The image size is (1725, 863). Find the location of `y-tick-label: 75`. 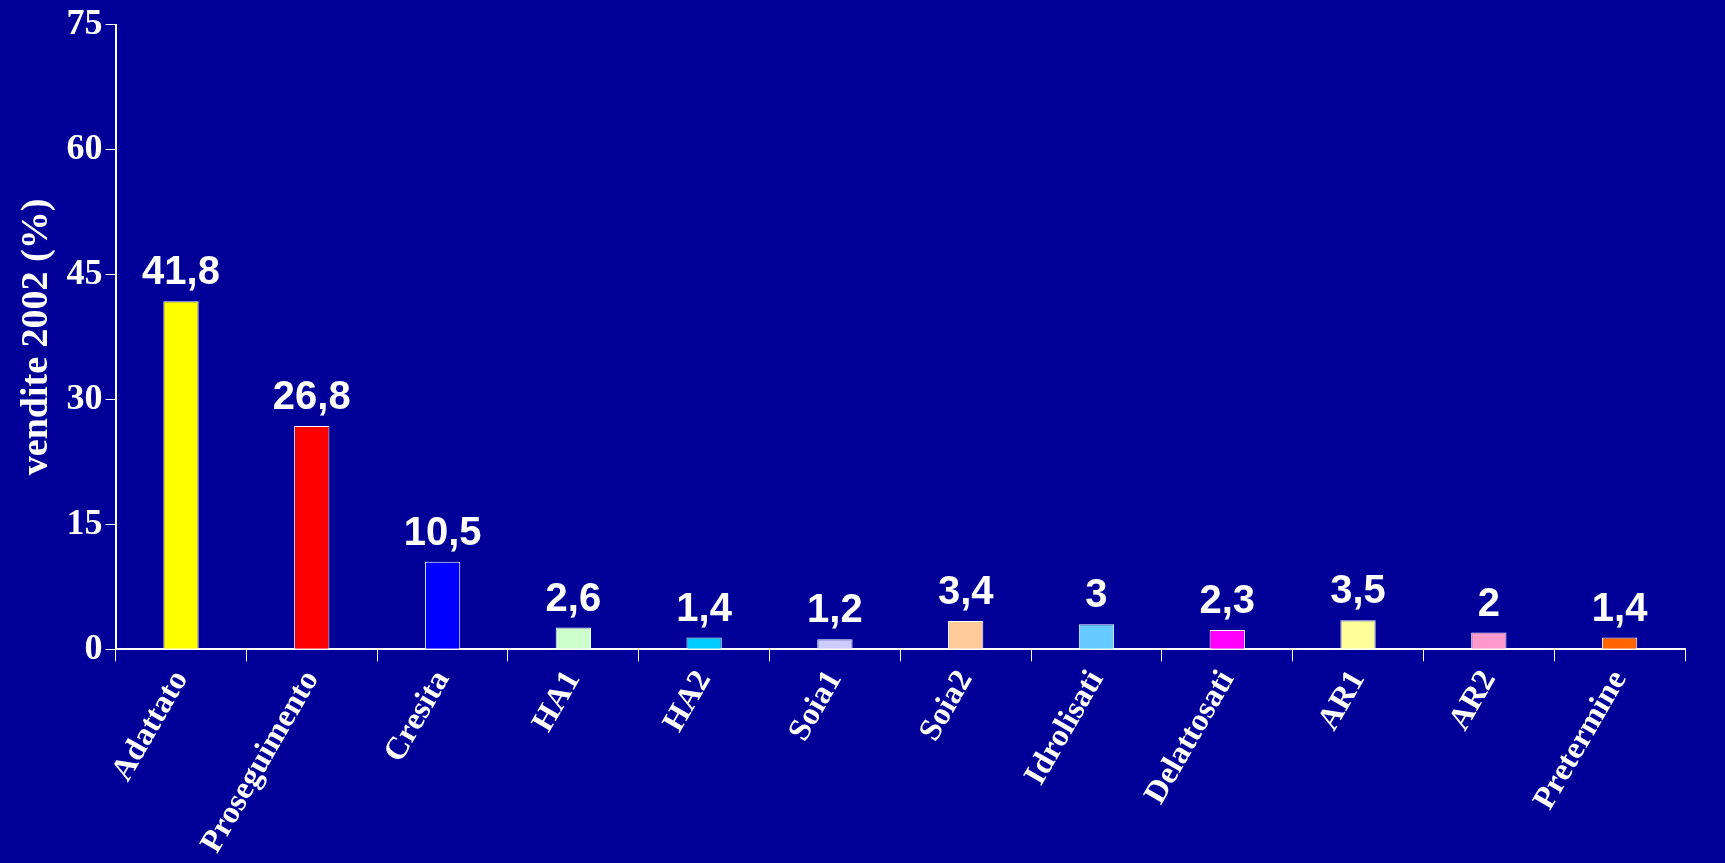

y-tick-label: 75 is located at coordinates (84, 21).